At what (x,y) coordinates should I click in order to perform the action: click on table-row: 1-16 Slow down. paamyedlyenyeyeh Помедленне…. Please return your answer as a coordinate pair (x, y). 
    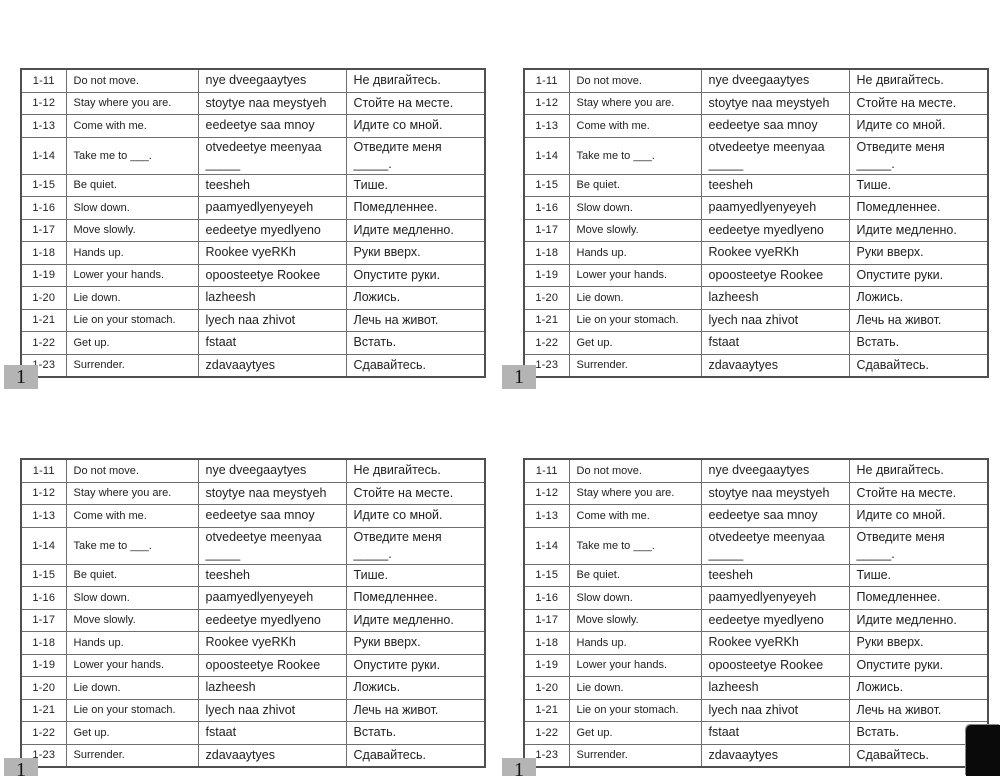
    Looking at the image, I should click on (756, 598).